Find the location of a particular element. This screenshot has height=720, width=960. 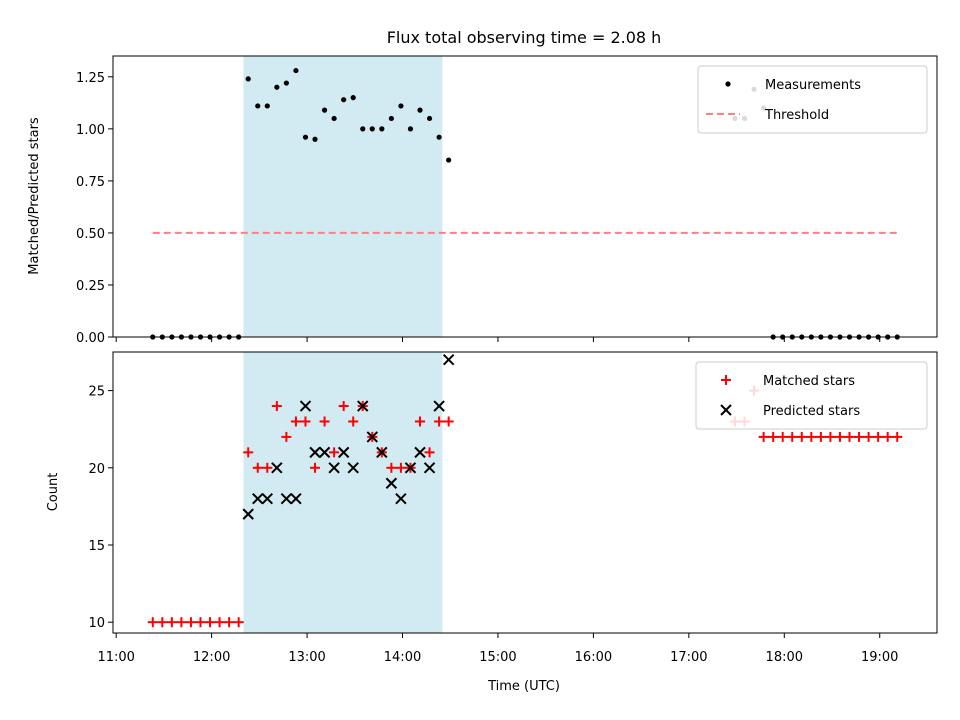

y-tick-label: 0.75 is located at coordinates (90, 182).